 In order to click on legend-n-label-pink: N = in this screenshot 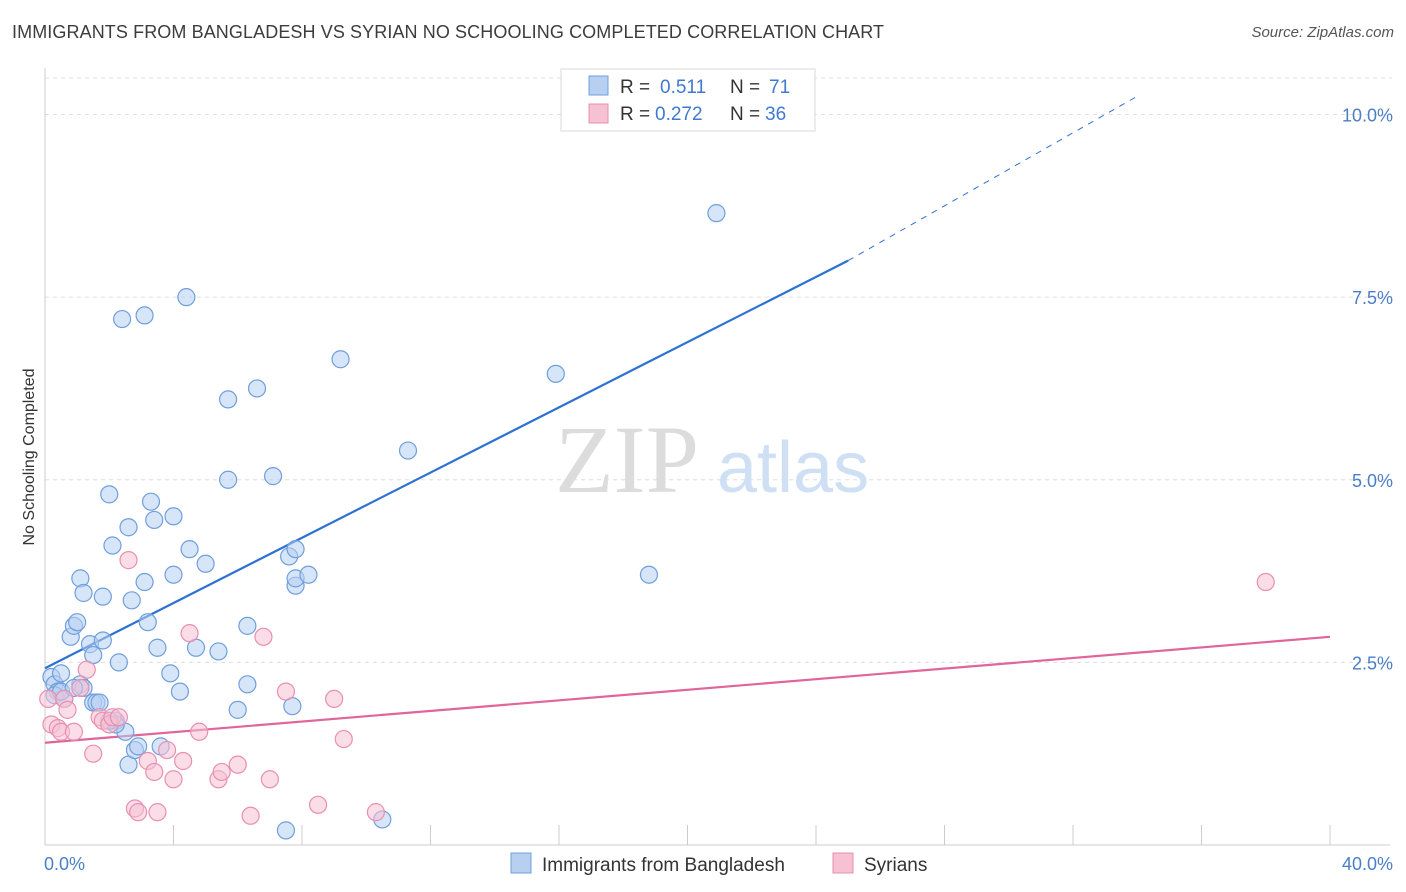, I will do `click(745, 114)`.